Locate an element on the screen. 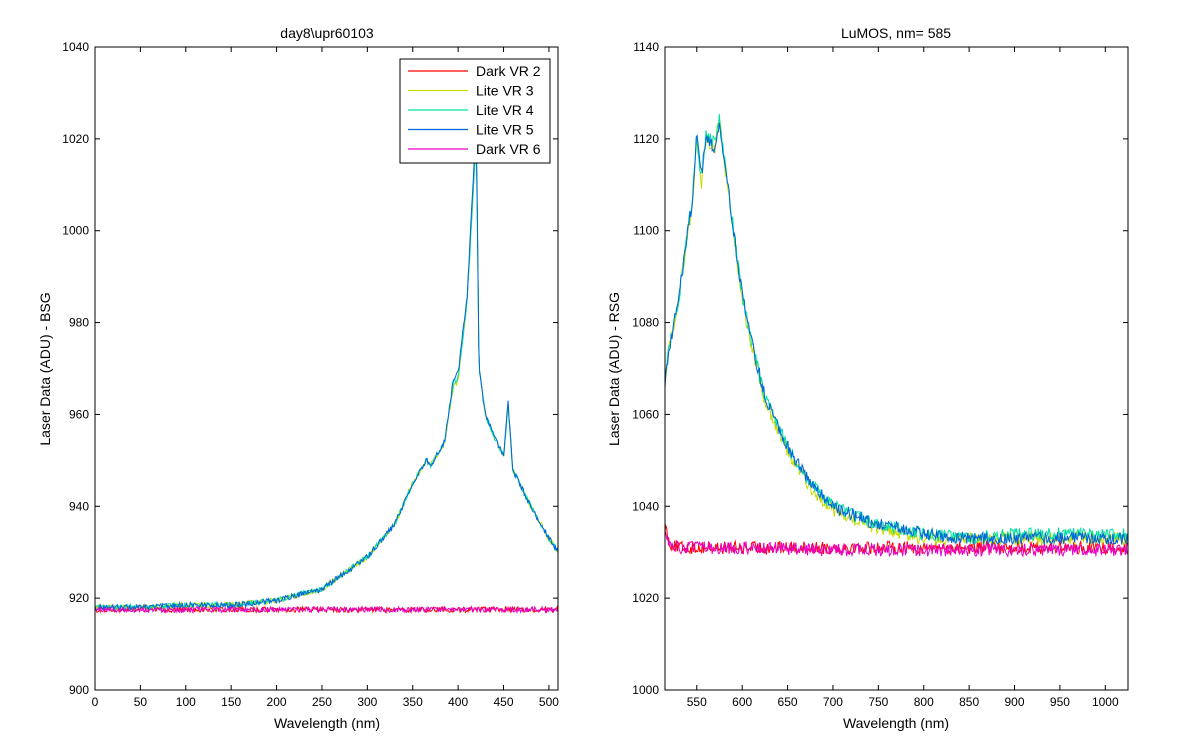  chart-left-ytick-label: 940 is located at coordinates (79, 506).